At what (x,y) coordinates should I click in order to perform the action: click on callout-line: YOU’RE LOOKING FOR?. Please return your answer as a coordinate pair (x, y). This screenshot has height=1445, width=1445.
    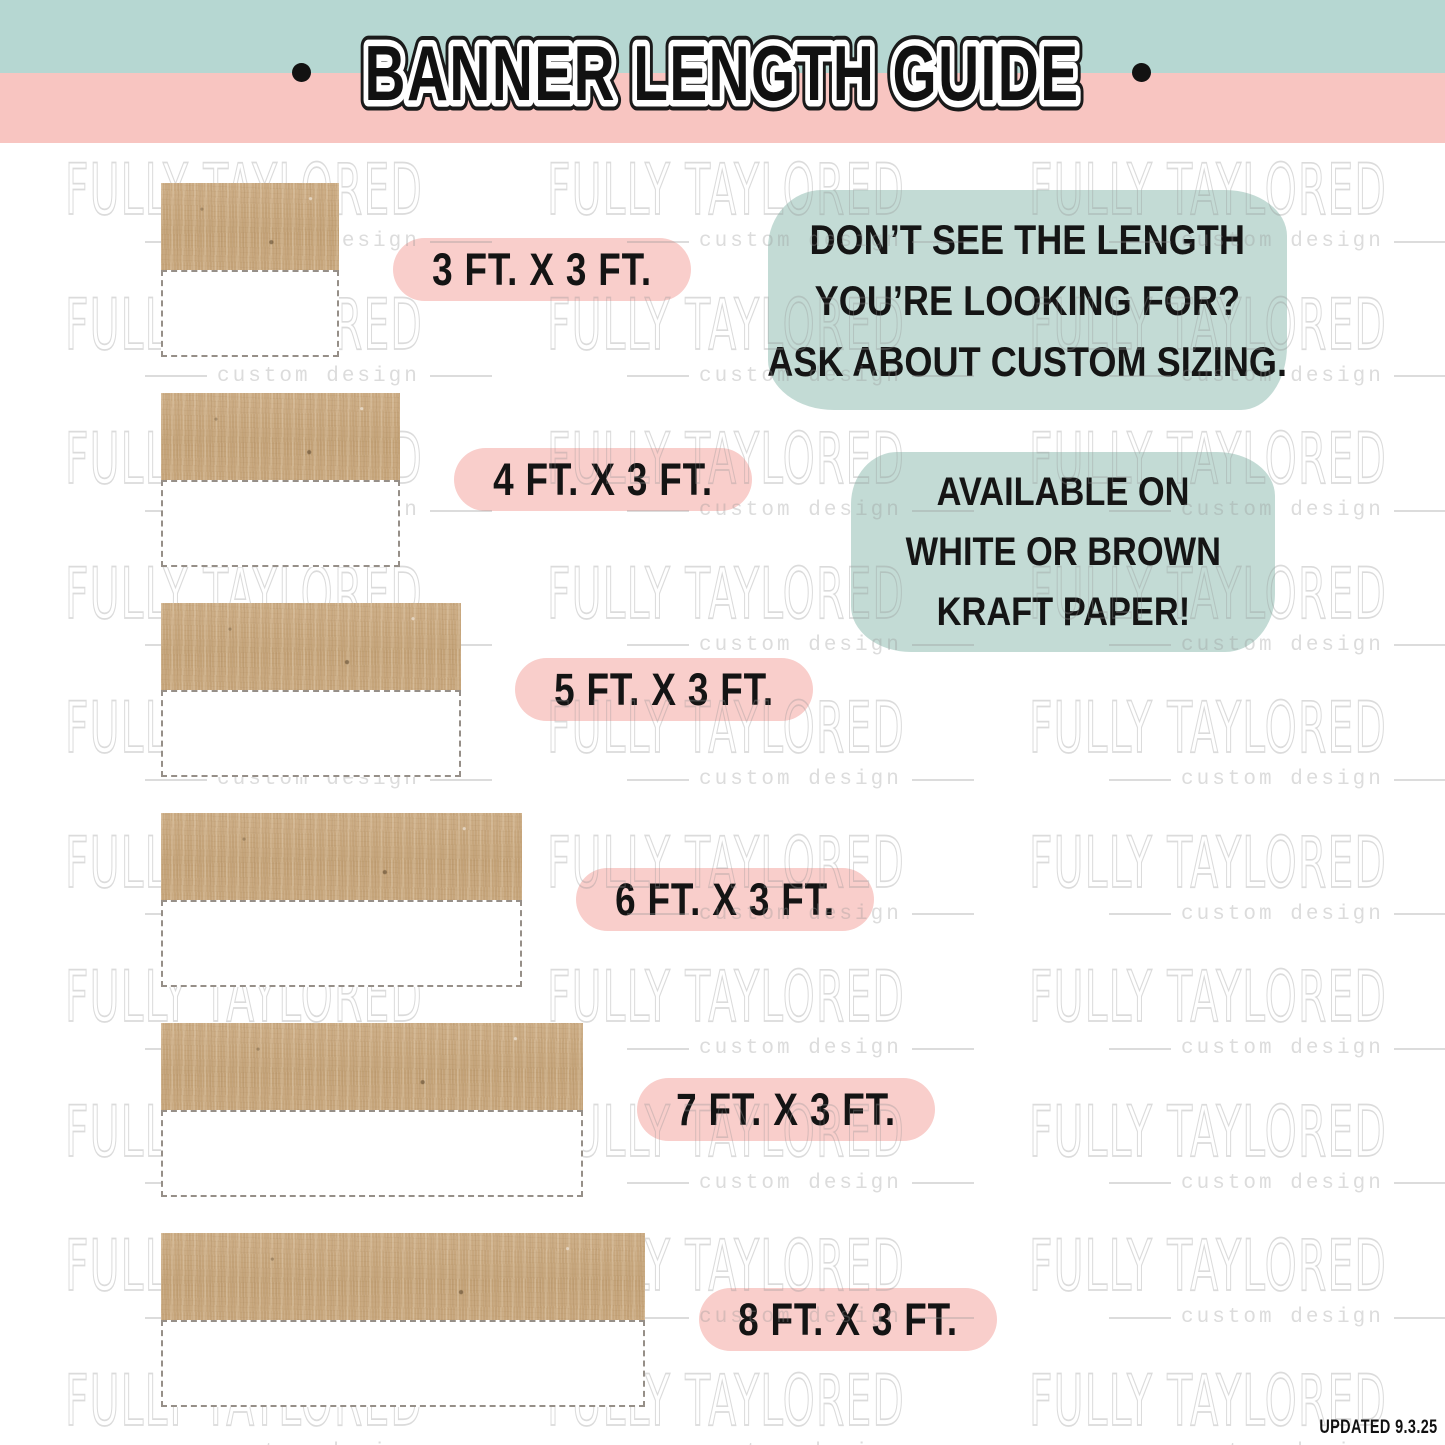
    Looking at the image, I should click on (1027, 300).